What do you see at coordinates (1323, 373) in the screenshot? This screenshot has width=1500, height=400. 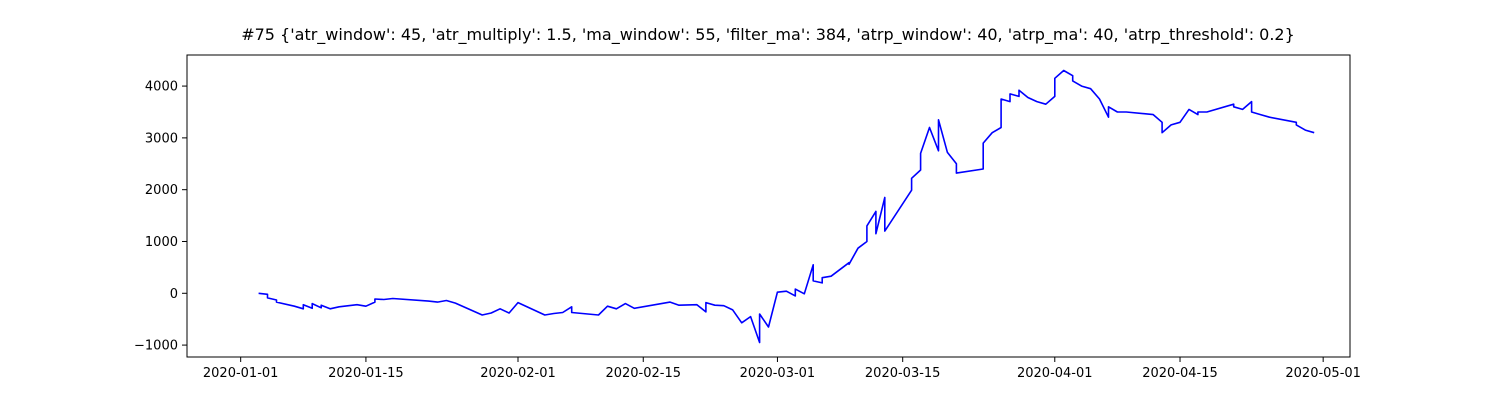 I see `x-tick-label: 2020-05-01` at bounding box center [1323, 373].